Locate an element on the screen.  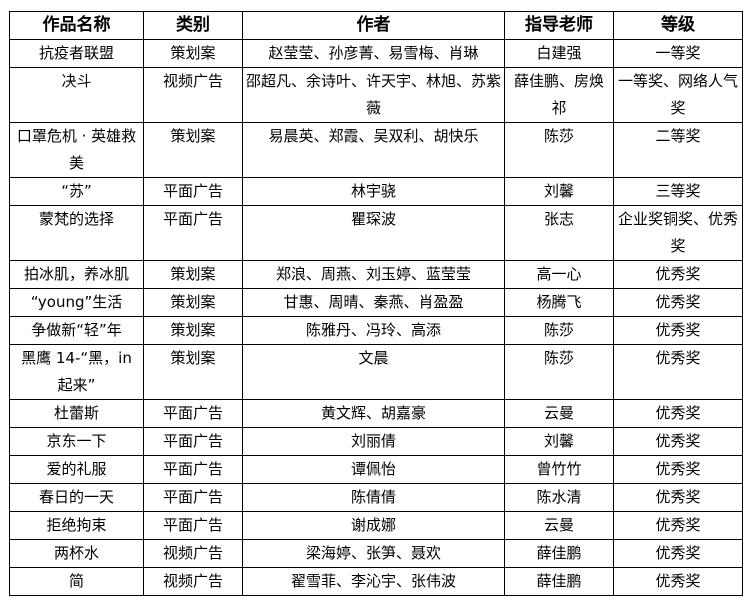
cell-work-name: 拍冰肌，养冰肌 is located at coordinates (76, 274).